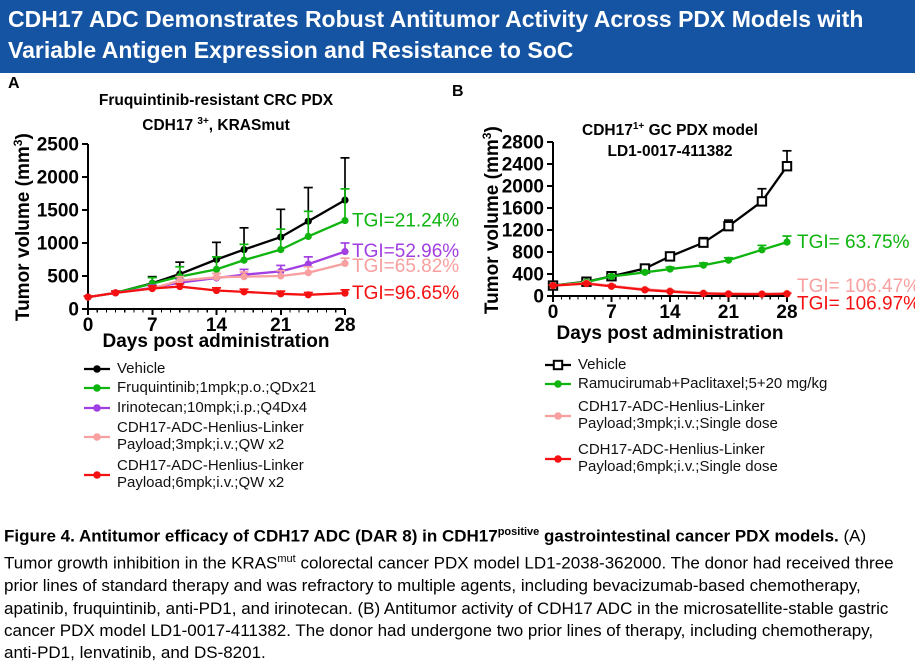  What do you see at coordinates (63, 277) in the screenshot?
I see `y-tick-label: 500` at bounding box center [63, 277].